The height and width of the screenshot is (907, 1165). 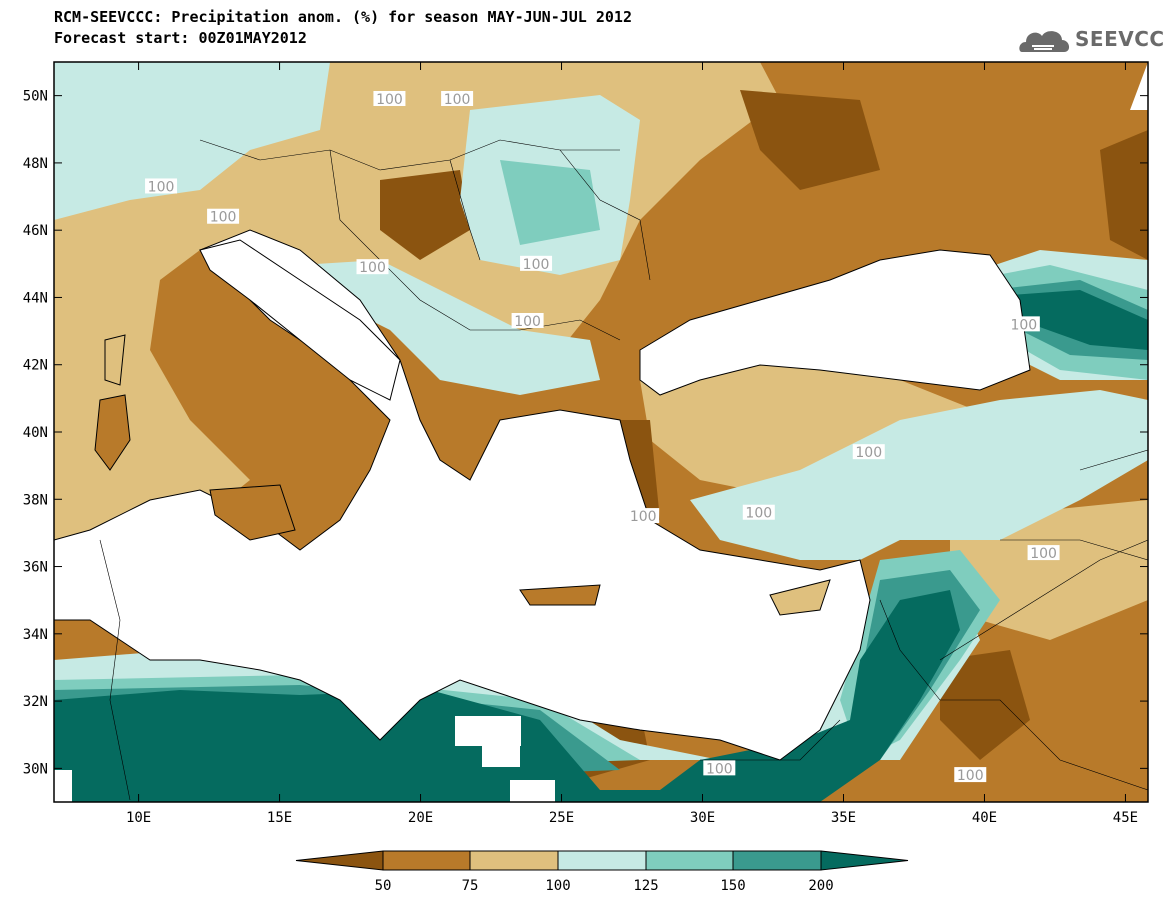 What do you see at coordinates (1139, 86) in the screenshot?
I see `caspian-sea-edge` at bounding box center [1139, 86].